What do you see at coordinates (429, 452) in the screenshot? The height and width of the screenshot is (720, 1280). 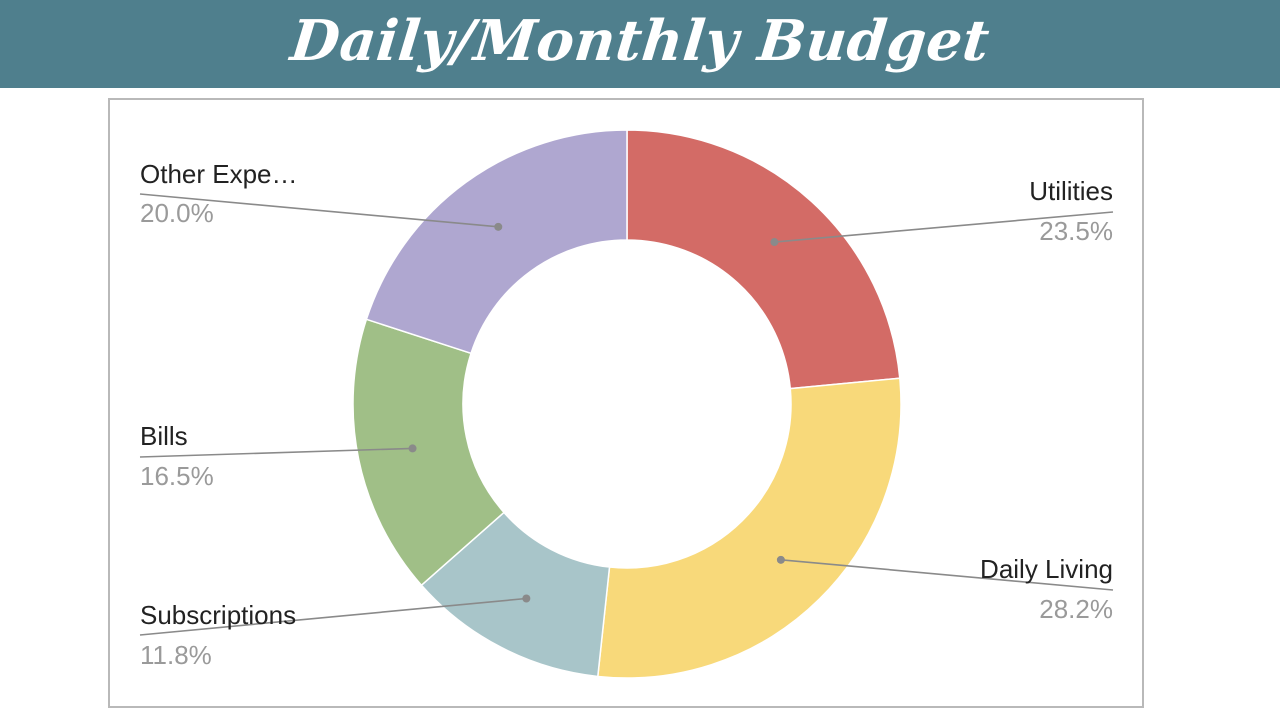 I see `slice-bills` at bounding box center [429, 452].